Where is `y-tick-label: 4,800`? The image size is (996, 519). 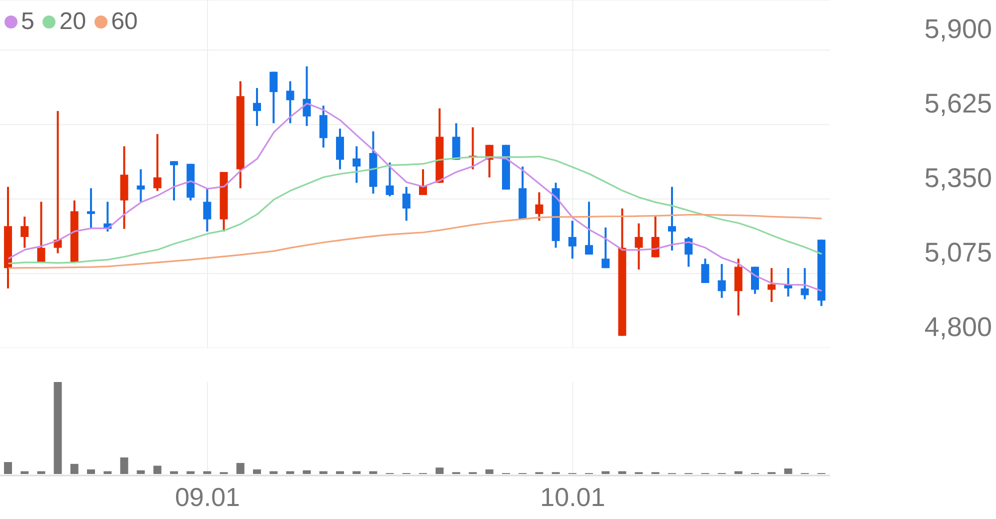 y-tick-label: 4,800 is located at coordinates (958, 327).